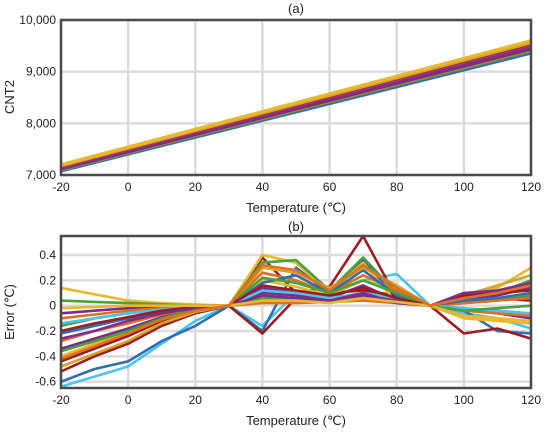  I want to click on panel-a-title: (a), so click(296, 8).